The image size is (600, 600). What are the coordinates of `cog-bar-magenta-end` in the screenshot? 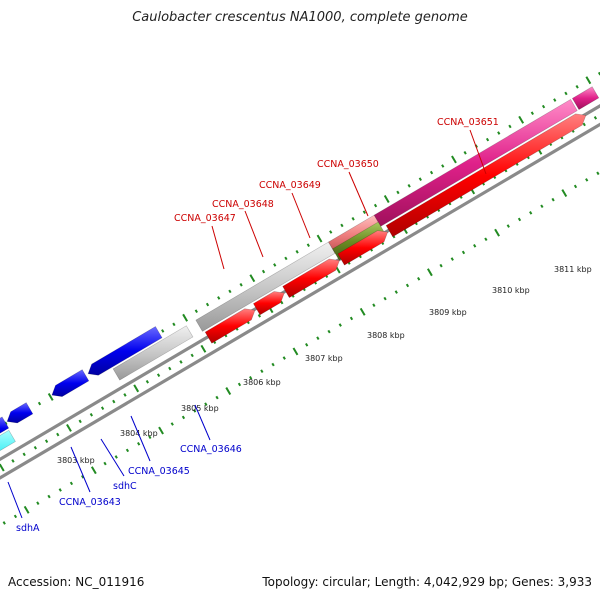 It's located at (585, 98).